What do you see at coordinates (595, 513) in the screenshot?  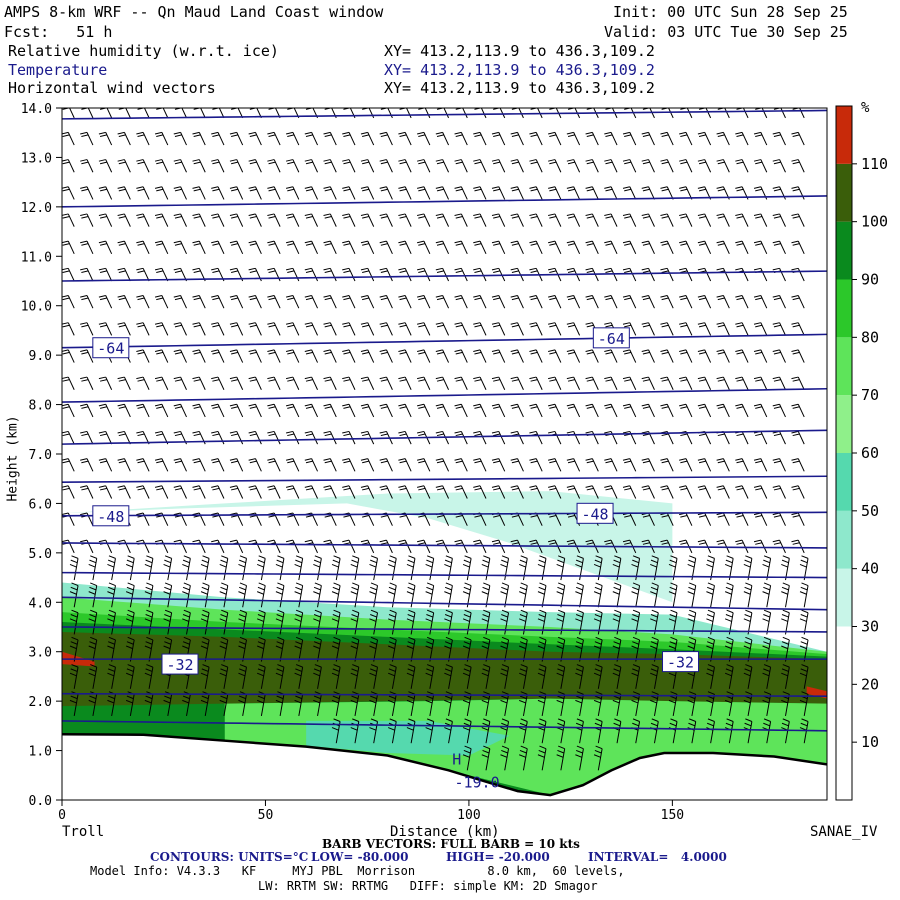 I see `temp-label: -48` at bounding box center [595, 513].